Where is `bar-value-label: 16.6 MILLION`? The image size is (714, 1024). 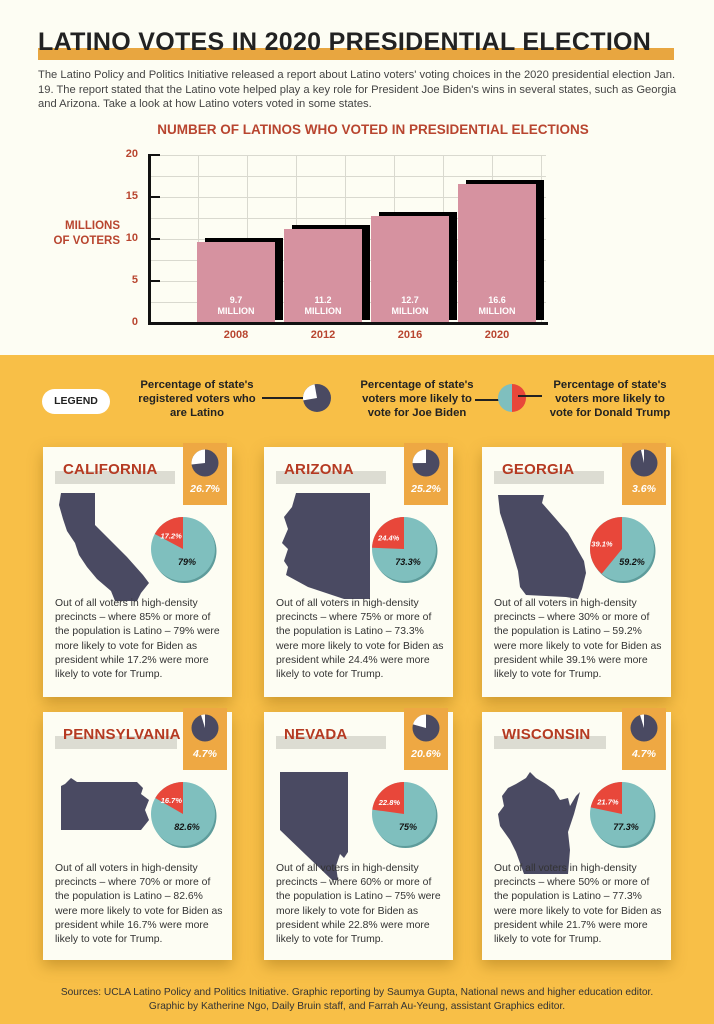
bar-value-label: 16.6 MILLION is located at coordinates (497, 306).